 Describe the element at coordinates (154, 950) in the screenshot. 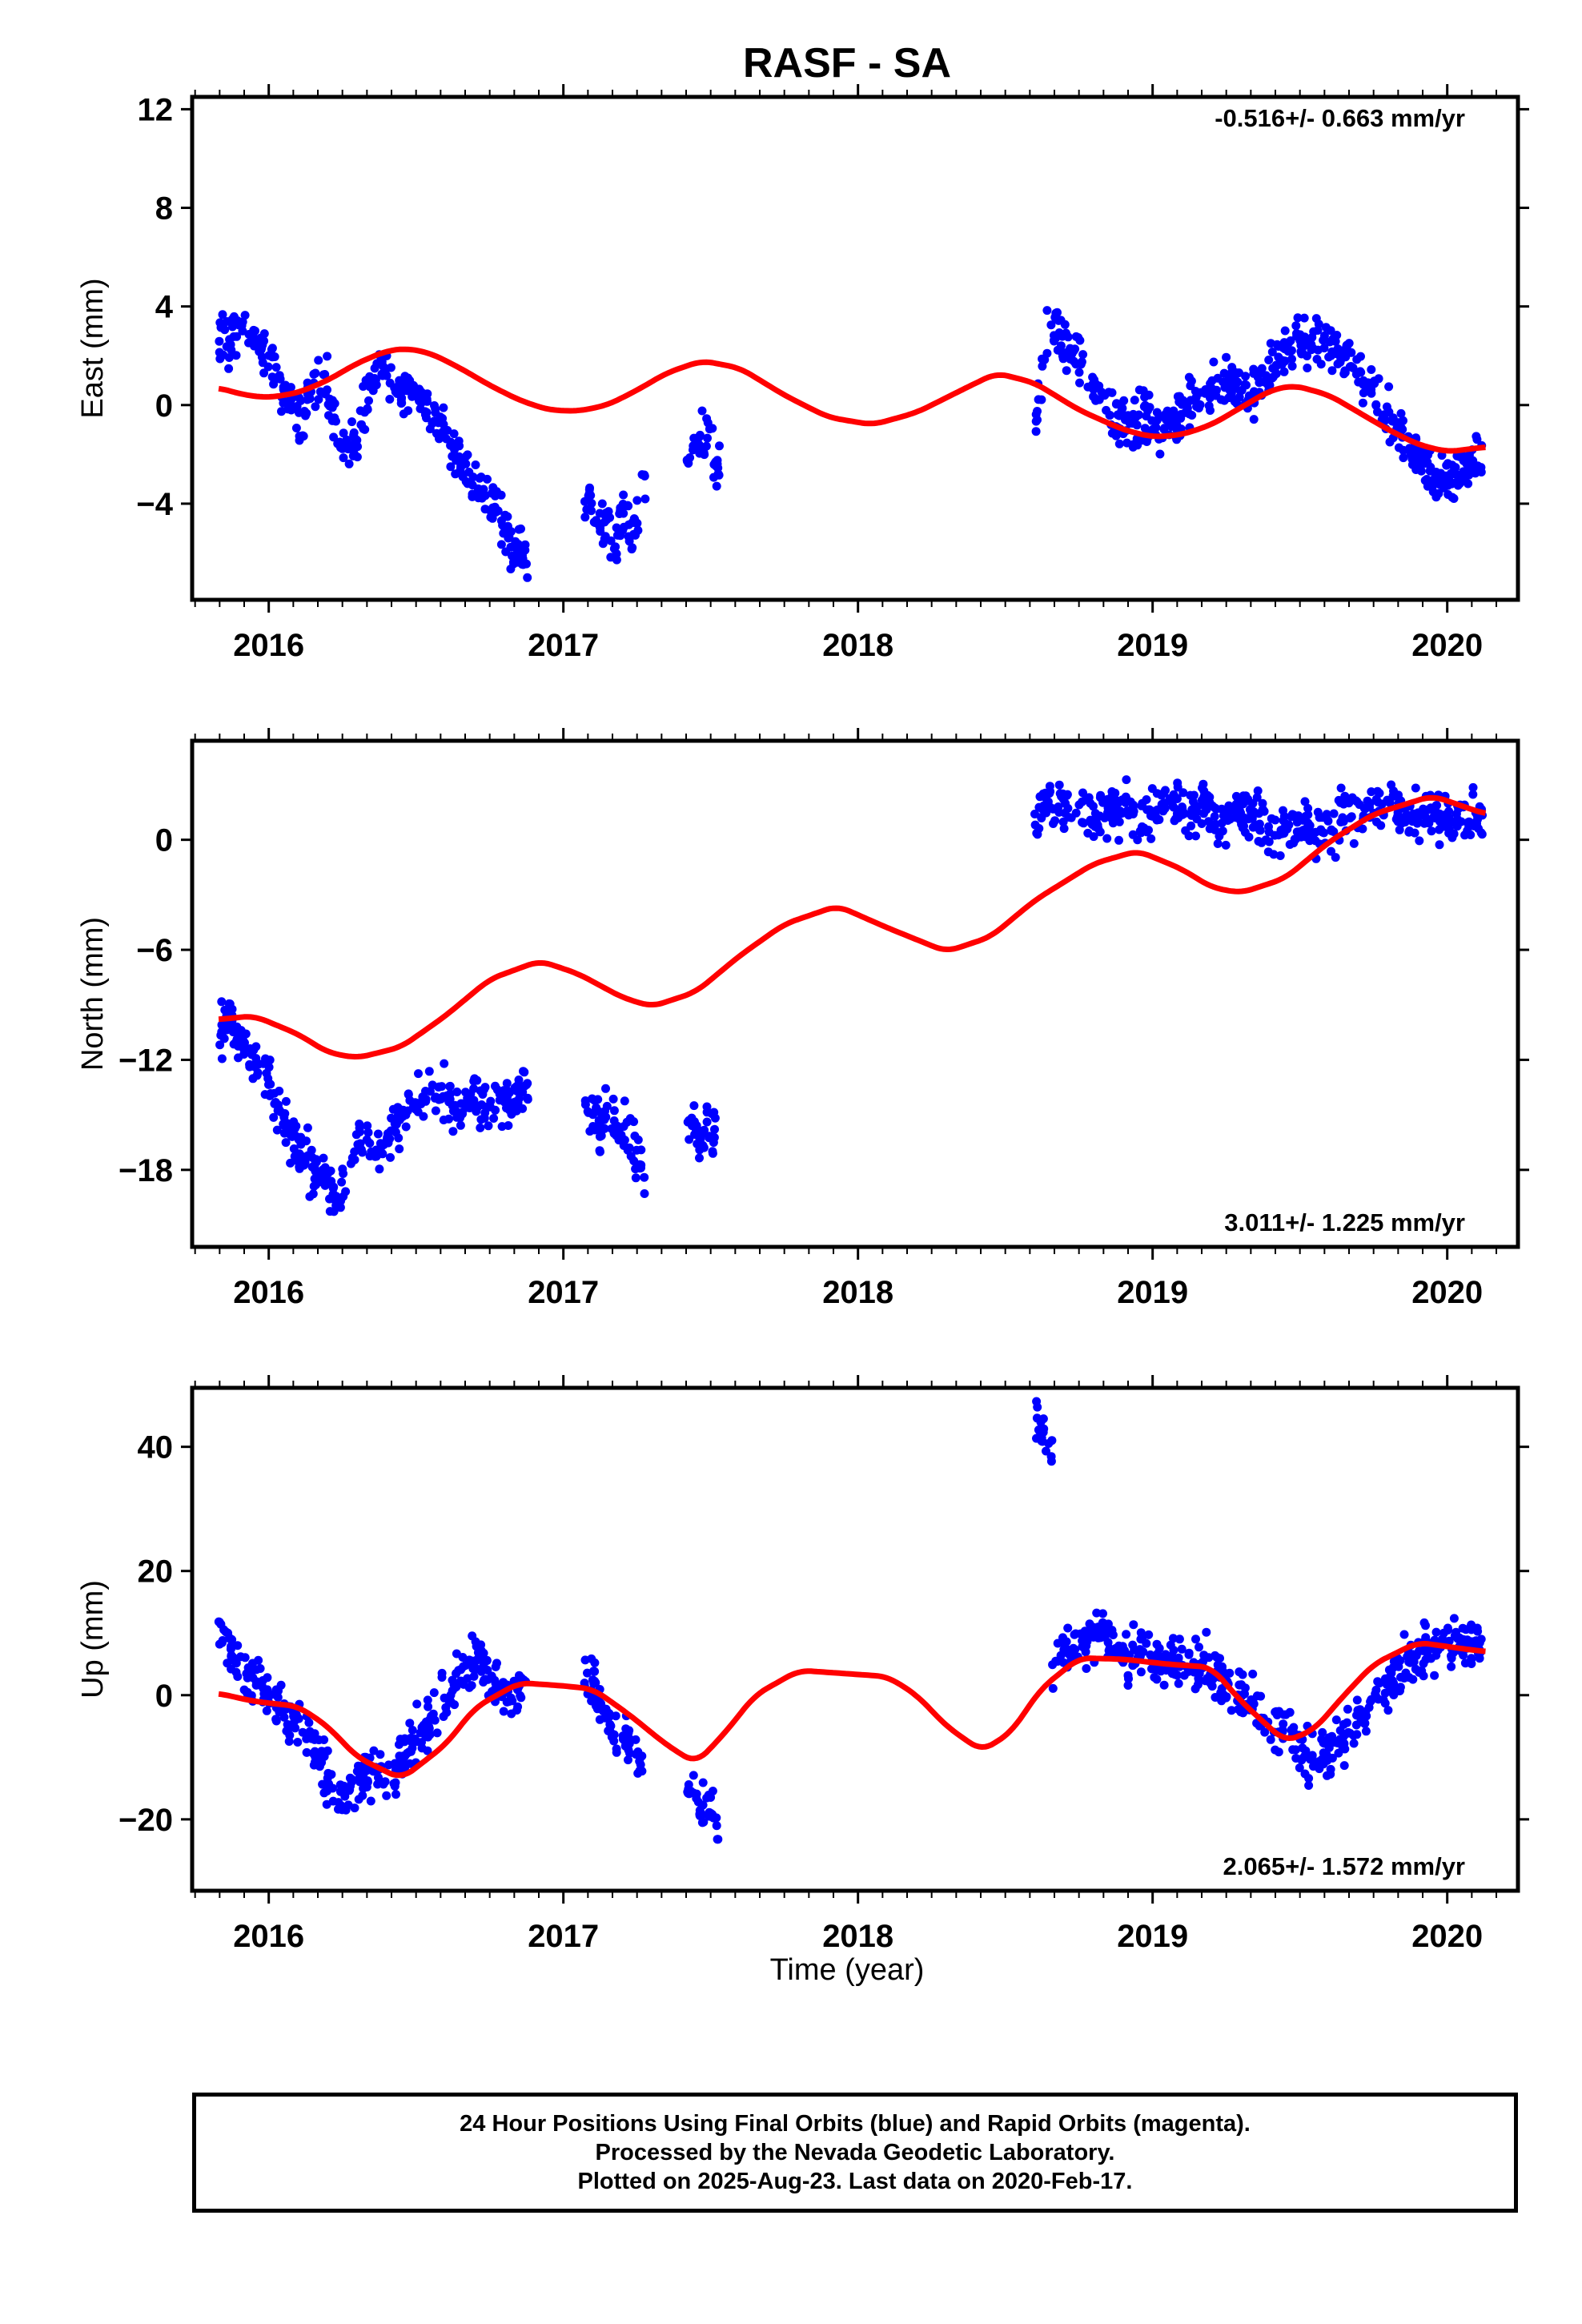

I see `y-tick-label: −6` at that location.